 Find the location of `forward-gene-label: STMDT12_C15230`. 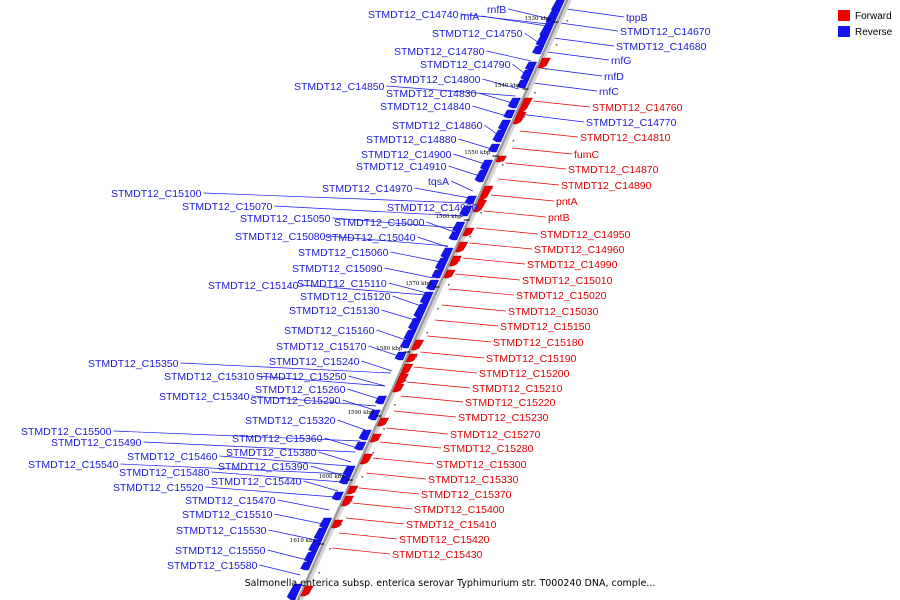

forward-gene-label: STMDT12_C15230 is located at coordinates (503, 418).